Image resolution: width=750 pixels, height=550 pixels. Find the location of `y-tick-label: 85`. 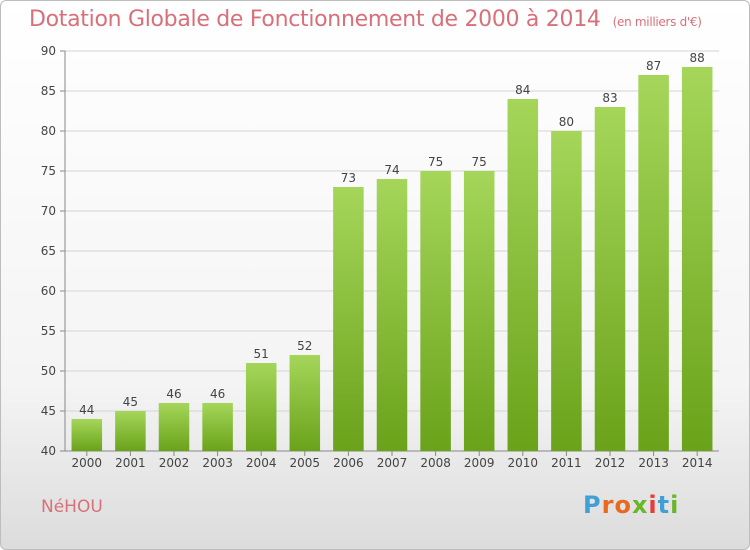

y-tick-label: 85 is located at coordinates (48, 91).